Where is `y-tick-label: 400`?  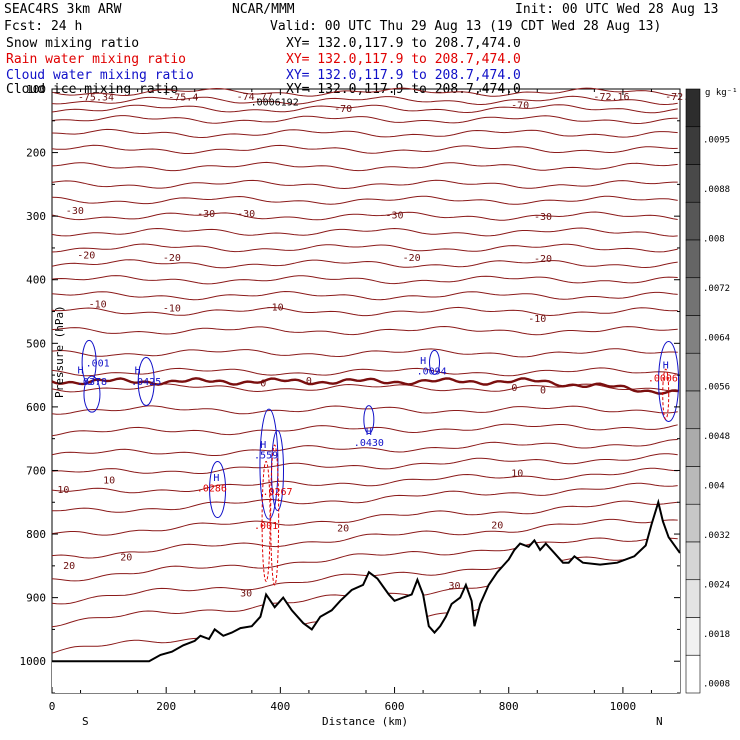 y-tick-label: 400 is located at coordinates (36, 280).